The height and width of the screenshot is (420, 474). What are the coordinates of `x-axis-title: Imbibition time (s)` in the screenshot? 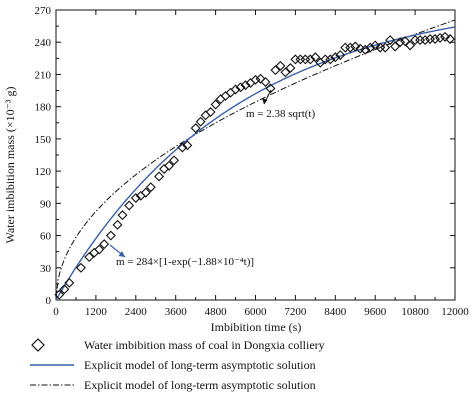 It's located at (256, 327).